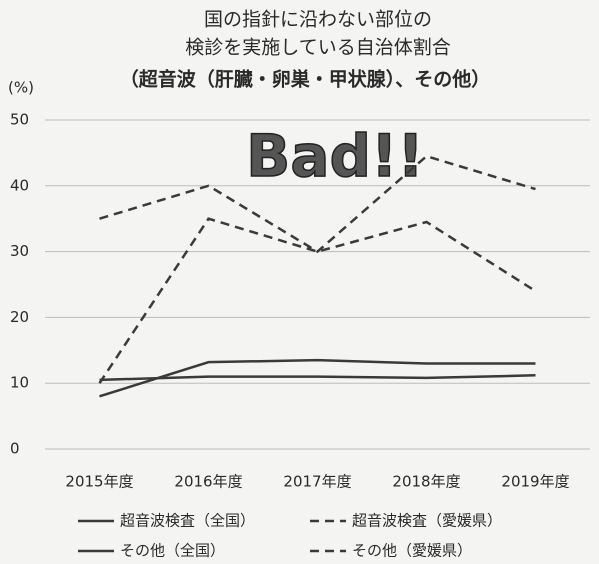  Describe the element at coordinates (21, 88) in the screenshot. I see `y-axis-label: (%)` at that location.